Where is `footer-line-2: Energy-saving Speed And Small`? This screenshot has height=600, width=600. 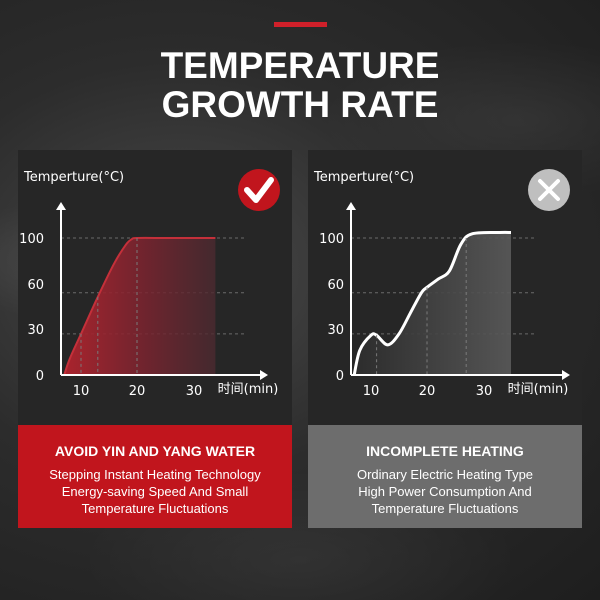
footer-line-2: Energy-saving Speed And Small is located at coordinates (155, 491).